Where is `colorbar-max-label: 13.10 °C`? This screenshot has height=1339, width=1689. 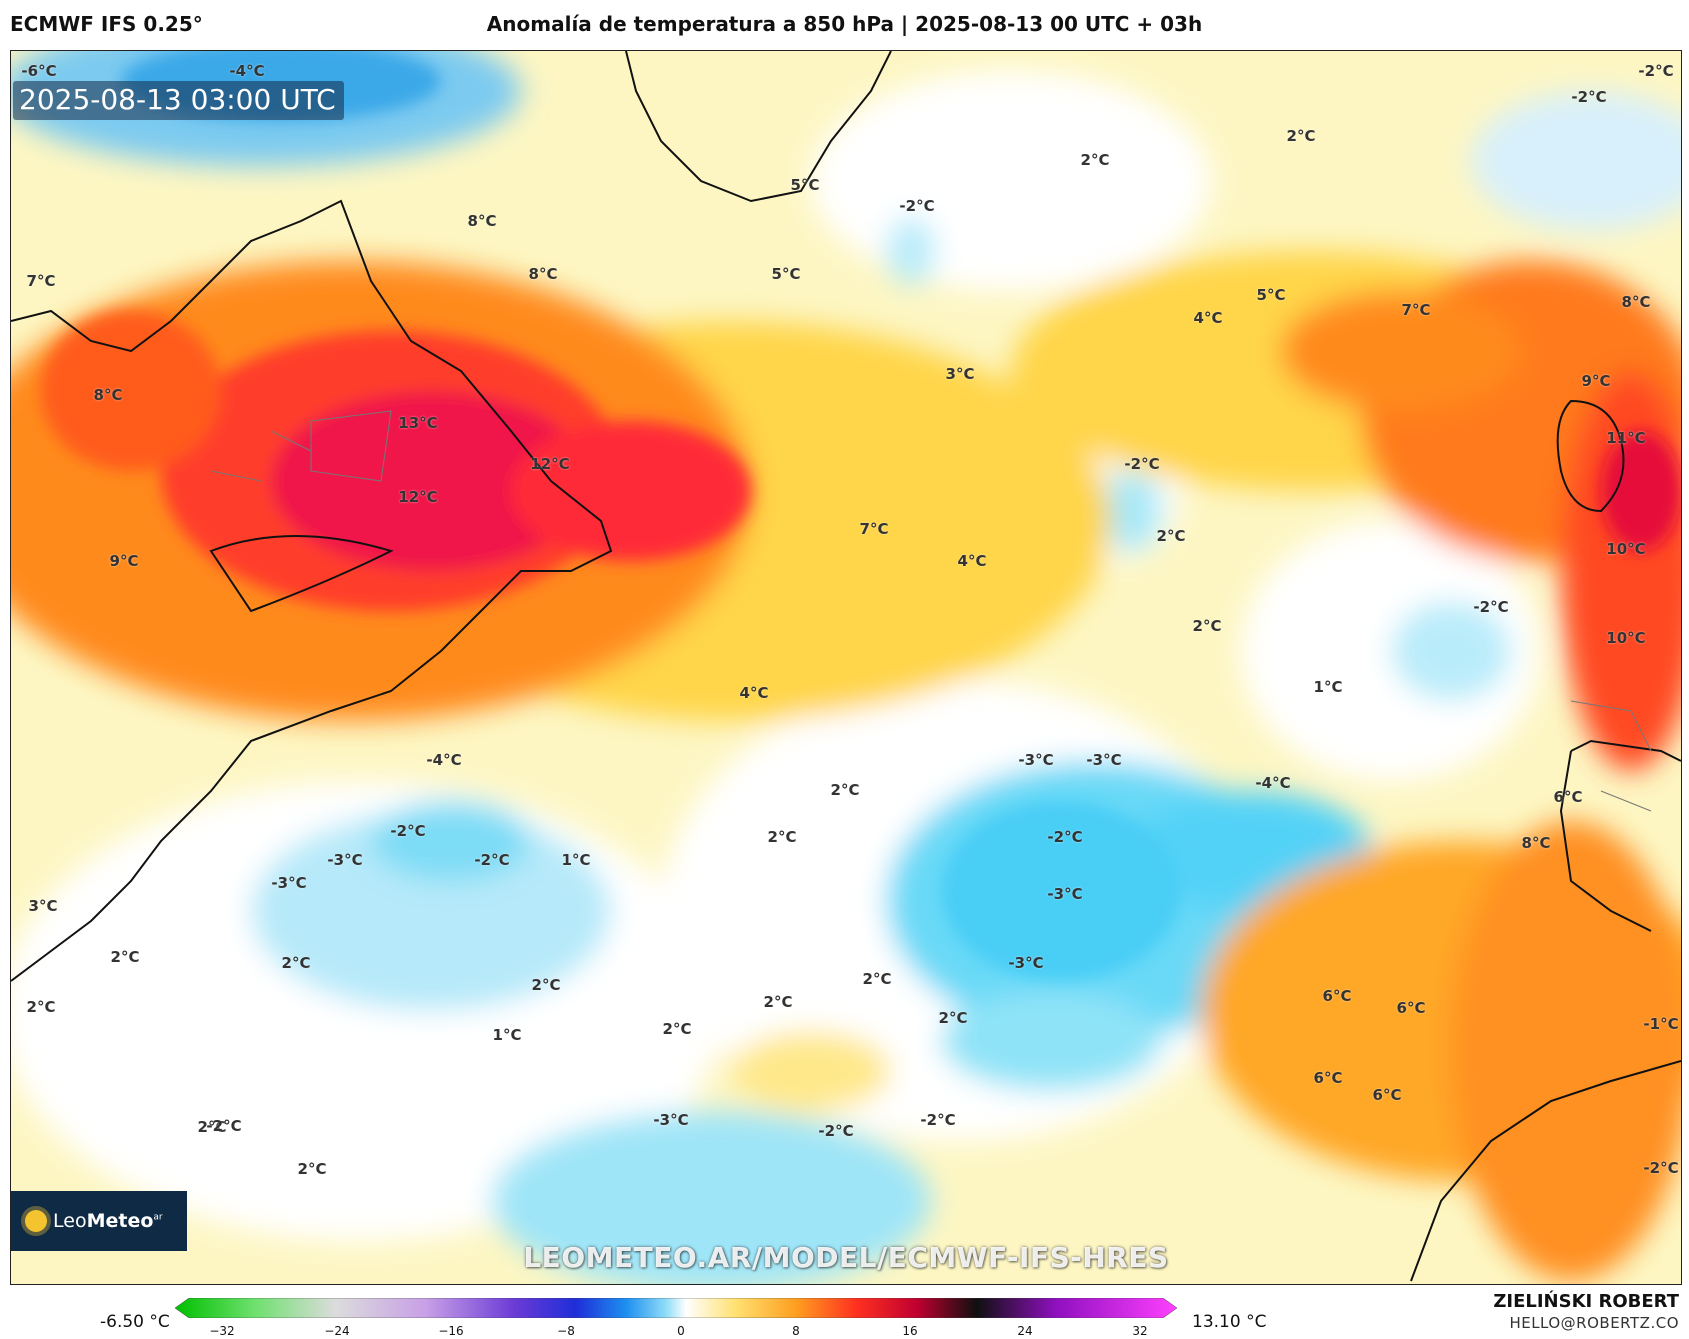 colorbar-max-label: 13.10 °C is located at coordinates (1229, 1322).